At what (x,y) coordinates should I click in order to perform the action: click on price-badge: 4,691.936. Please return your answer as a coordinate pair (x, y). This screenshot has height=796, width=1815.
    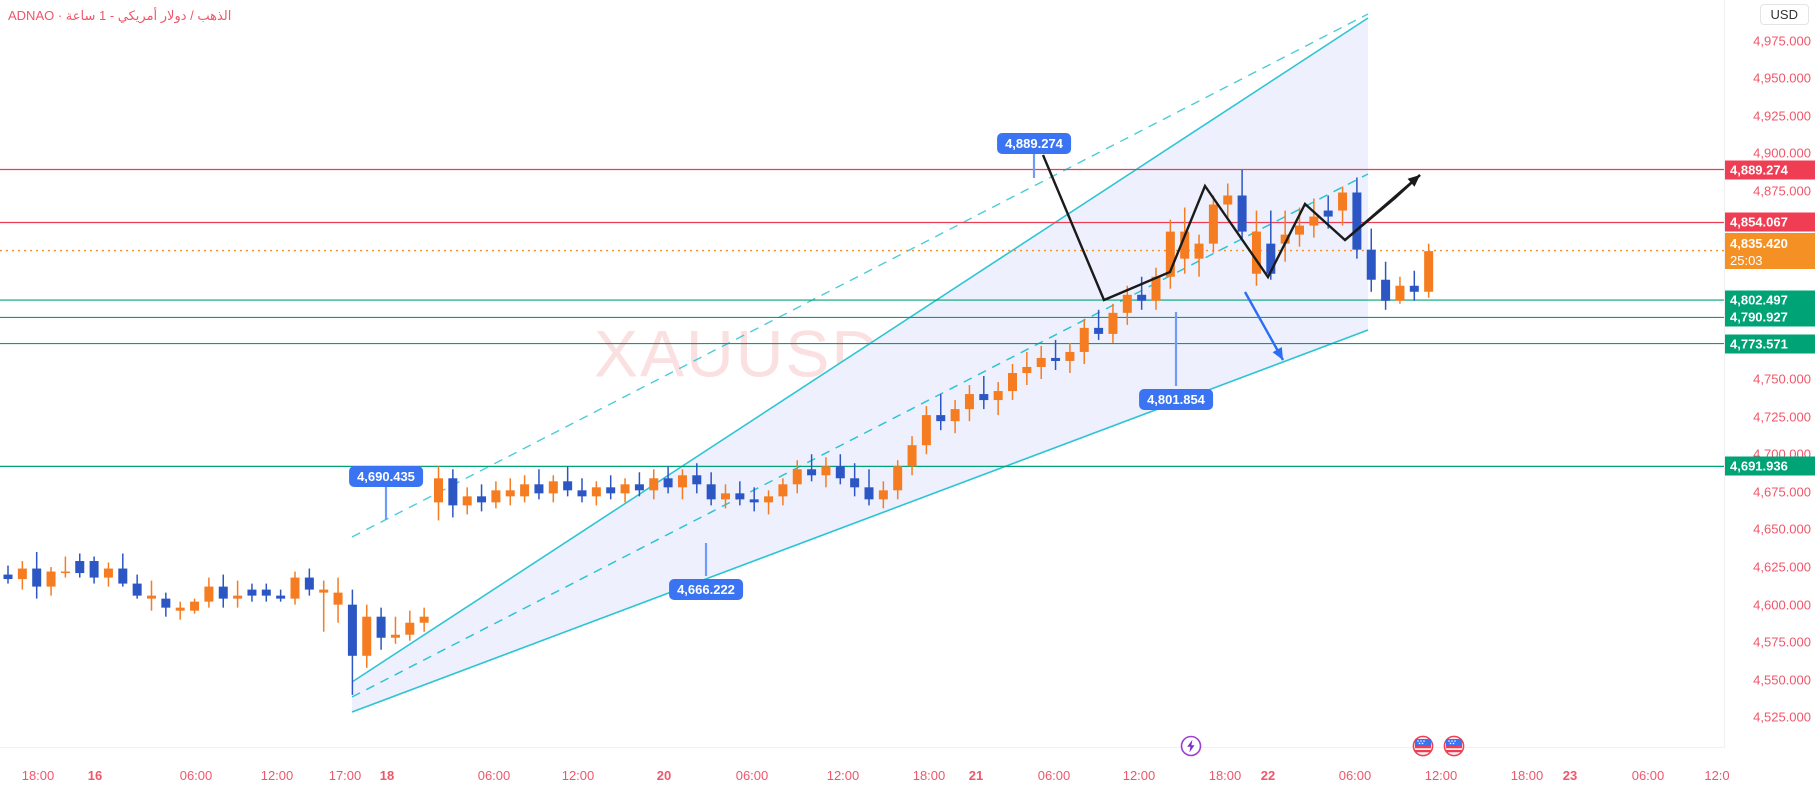
    Looking at the image, I should click on (1770, 466).